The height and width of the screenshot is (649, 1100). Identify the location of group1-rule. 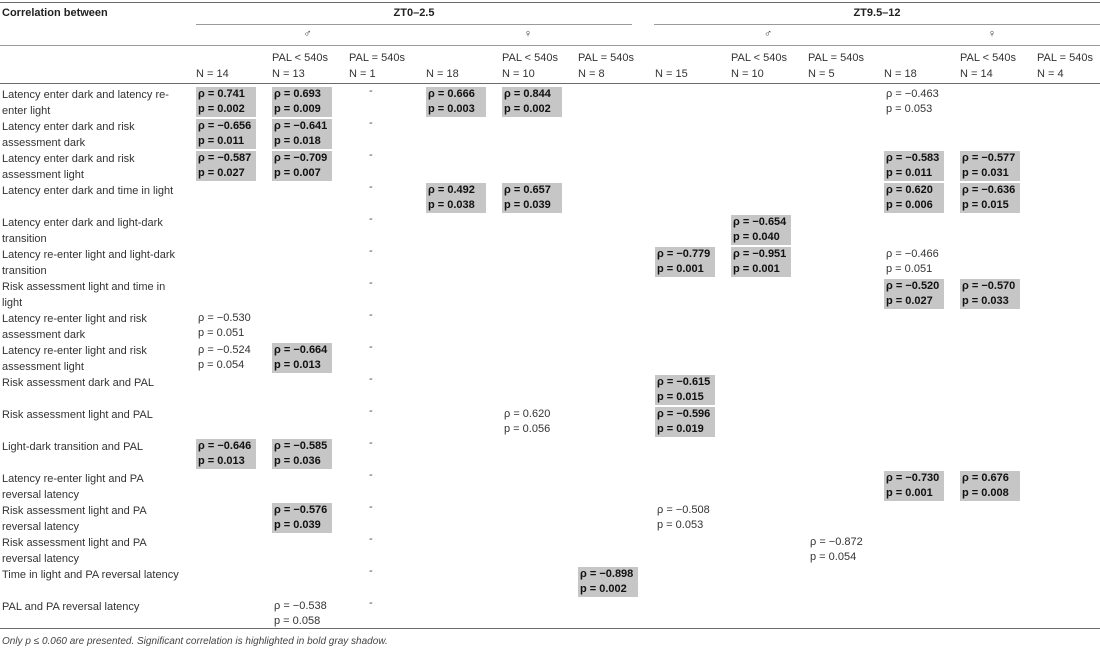
(414, 24).